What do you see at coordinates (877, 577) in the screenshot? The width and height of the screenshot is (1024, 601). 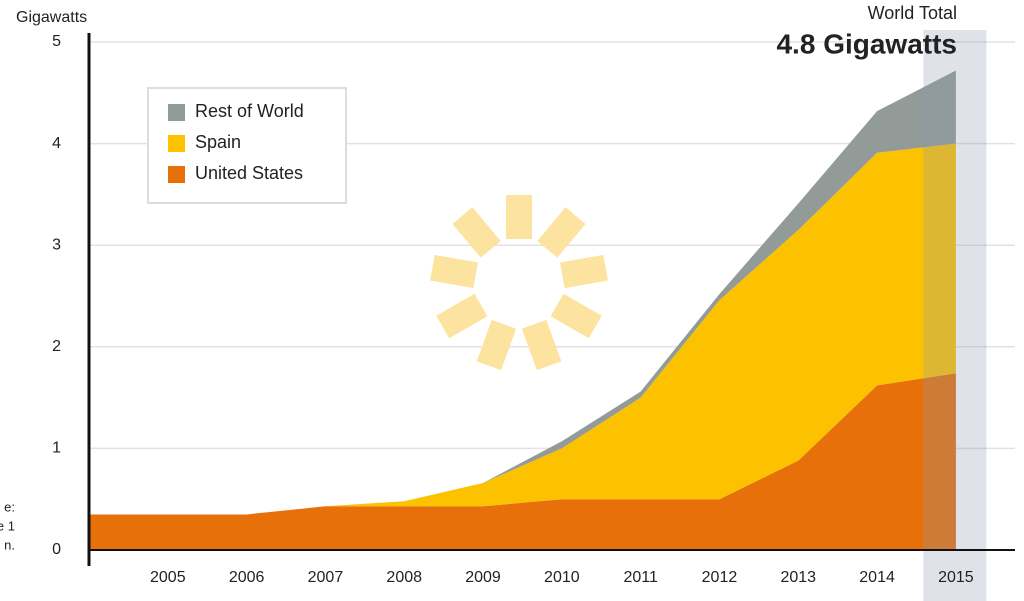 I see `x-tick-label: 2014` at bounding box center [877, 577].